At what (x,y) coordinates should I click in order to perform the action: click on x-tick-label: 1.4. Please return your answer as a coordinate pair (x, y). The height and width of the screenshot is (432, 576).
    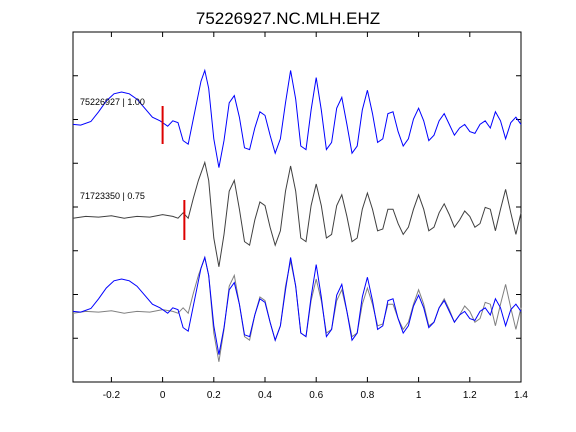
    Looking at the image, I should click on (521, 395).